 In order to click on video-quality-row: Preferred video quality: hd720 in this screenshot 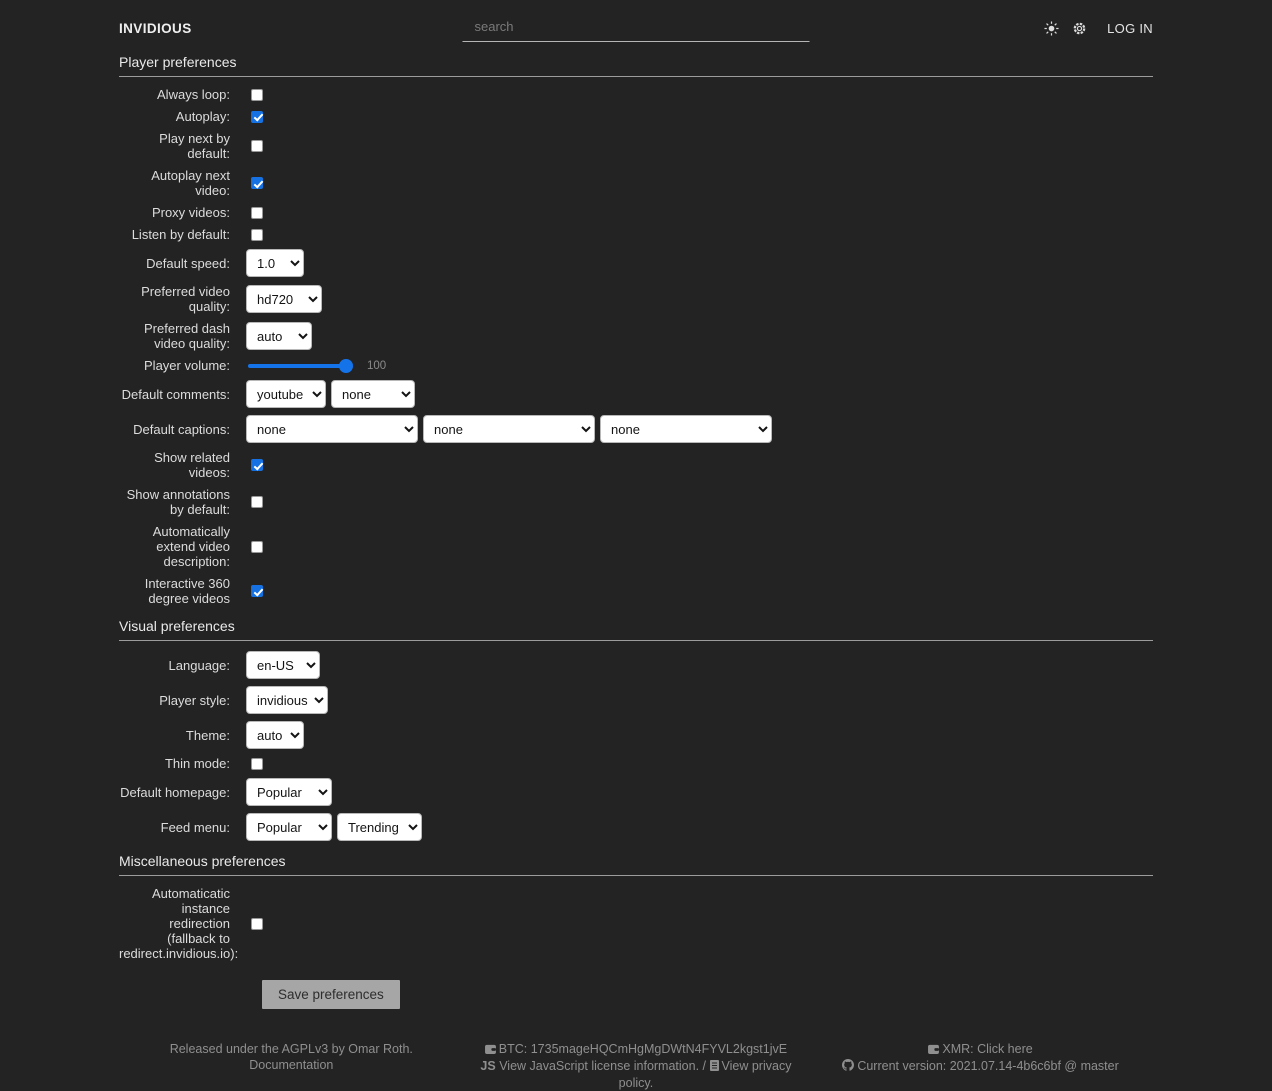, I will do `click(636, 299)`.